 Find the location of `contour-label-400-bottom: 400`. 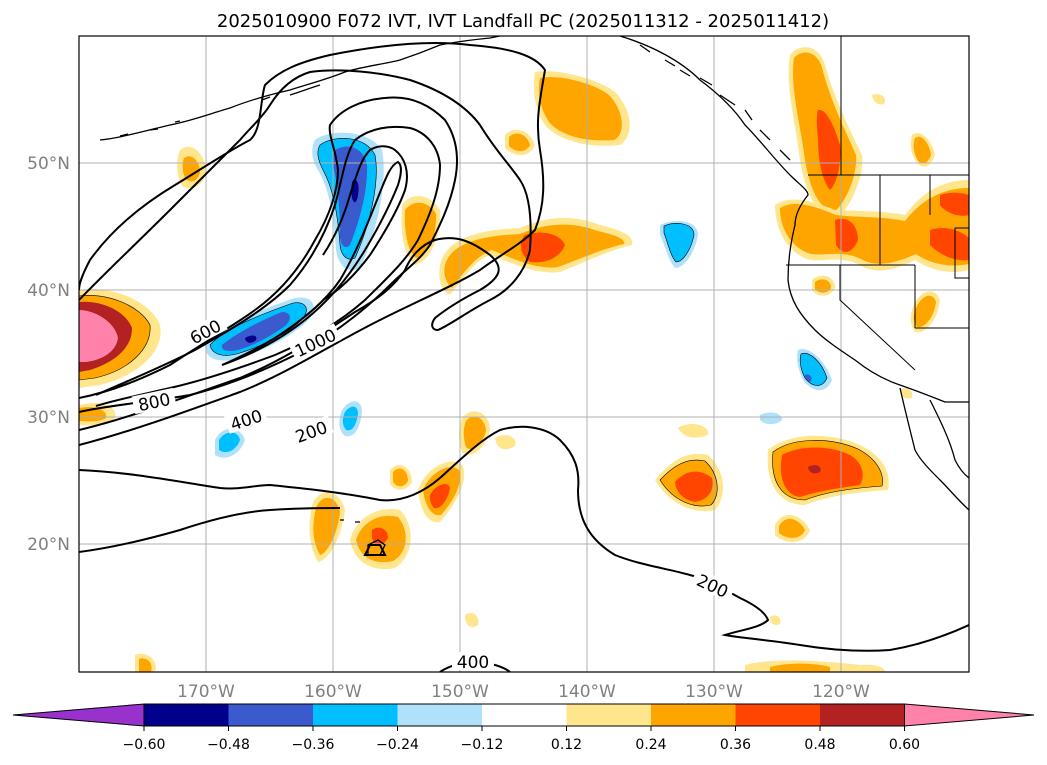

contour-label-400-bottom: 400 is located at coordinates (473, 663).